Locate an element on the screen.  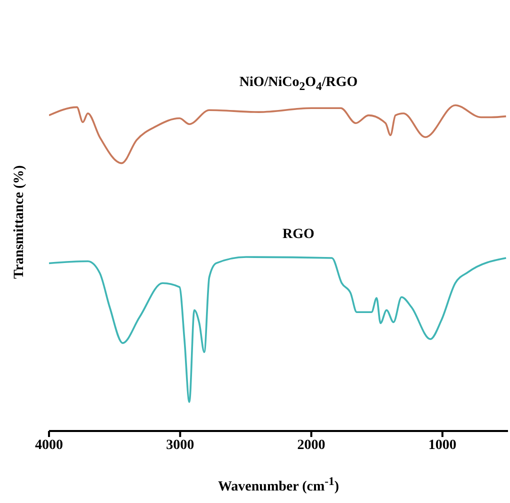
x-tick-label: 4000 is located at coordinates (49, 445).